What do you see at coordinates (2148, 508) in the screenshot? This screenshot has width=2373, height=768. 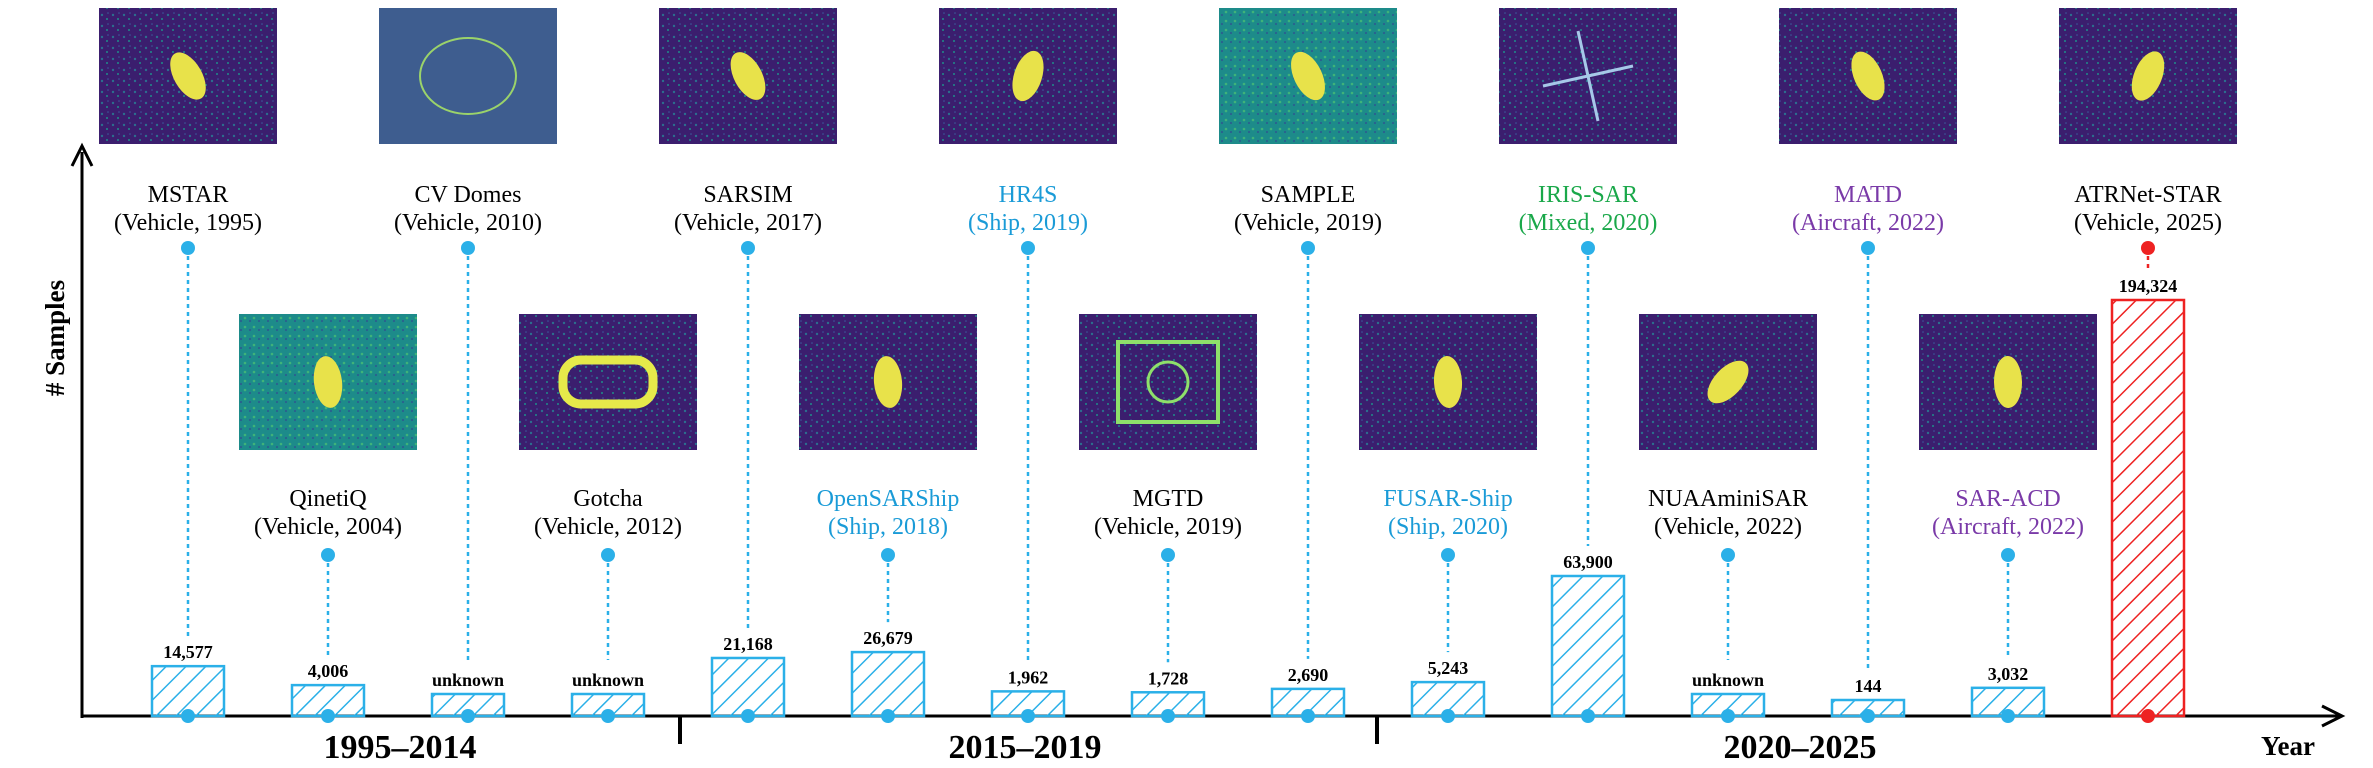 I see `bar-atrnet-star` at bounding box center [2148, 508].